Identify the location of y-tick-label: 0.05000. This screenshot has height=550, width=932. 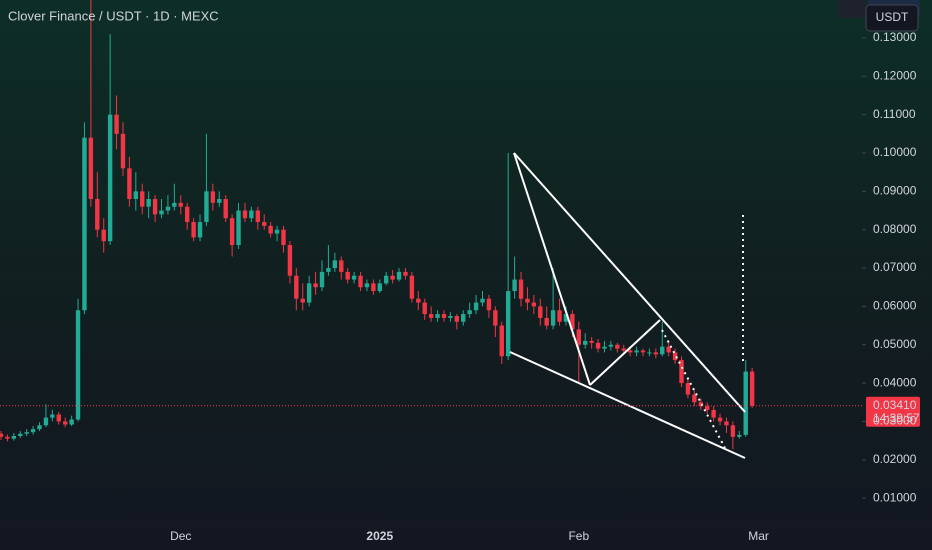
(895, 344).